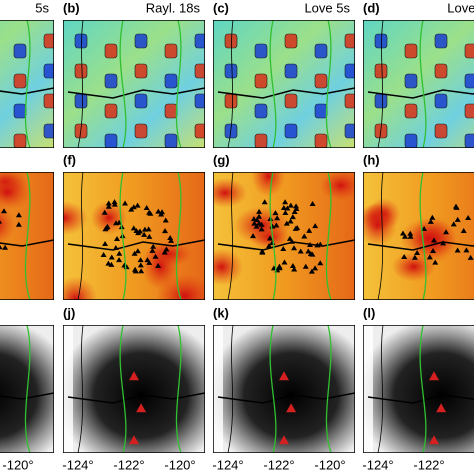 Image resolution: width=474 pixels, height=474 pixels. Describe the element at coordinates (42, 7) in the screenshot. I see `panel-title: 5s` at that location.